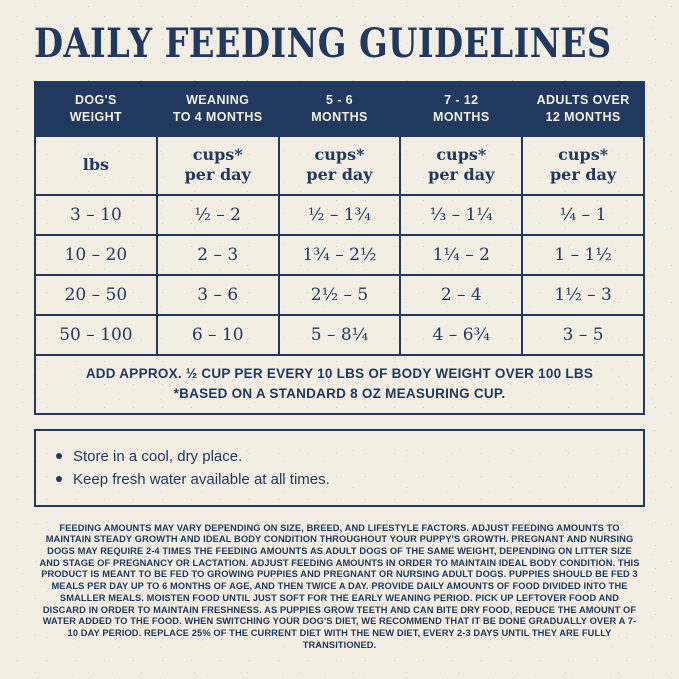  What do you see at coordinates (323, 43) in the screenshot?
I see `page-title: DAILY FEEDING GUIDELINES` at bounding box center [323, 43].